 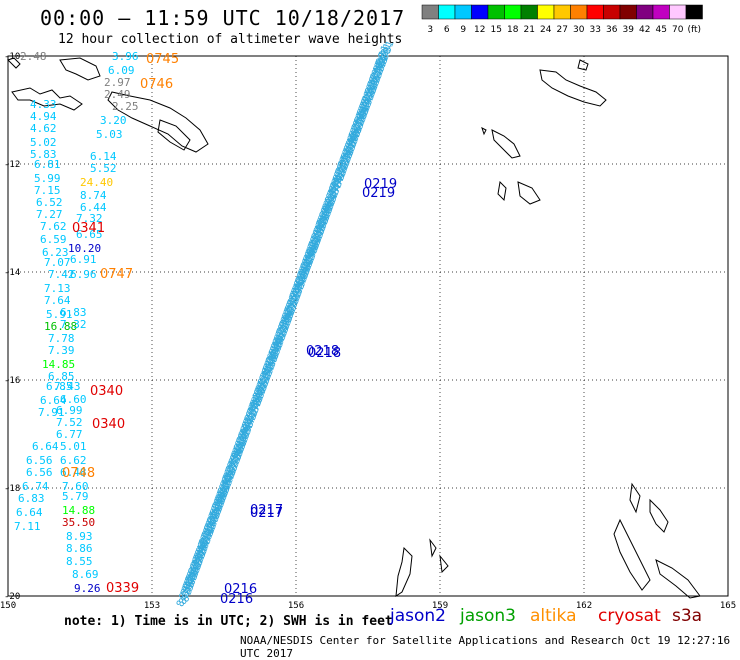 What do you see at coordinates (117, 82) in the screenshot?
I see `wave-height-value: 2.97` at bounding box center [117, 82].